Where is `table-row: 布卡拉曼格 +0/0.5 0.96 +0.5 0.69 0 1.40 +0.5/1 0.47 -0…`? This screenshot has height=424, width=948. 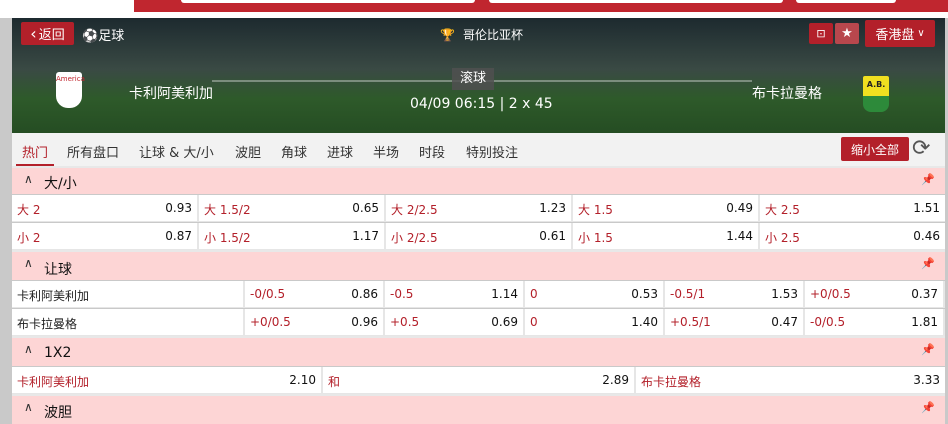 table-row: 布卡拉曼格 +0/0.5 0.96 +0.5 0.69 0 1.40 +0.5/1 0.47 -0… is located at coordinates (478, 322).